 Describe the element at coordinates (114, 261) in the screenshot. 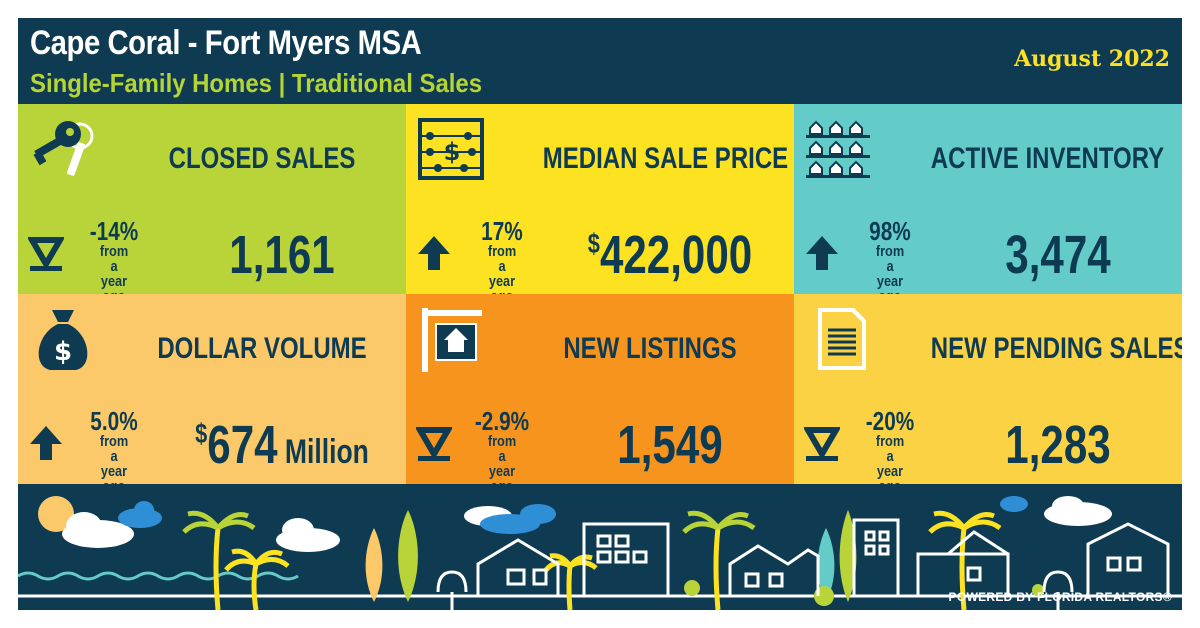

I see `change-indicator: -14% from a year ago` at that location.